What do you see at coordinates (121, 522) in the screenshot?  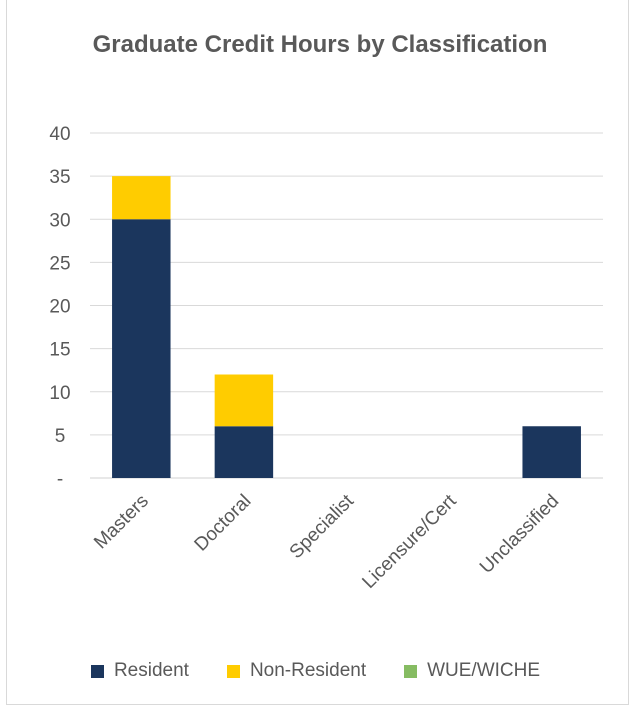 I see `x-tick-label: Masters` at bounding box center [121, 522].